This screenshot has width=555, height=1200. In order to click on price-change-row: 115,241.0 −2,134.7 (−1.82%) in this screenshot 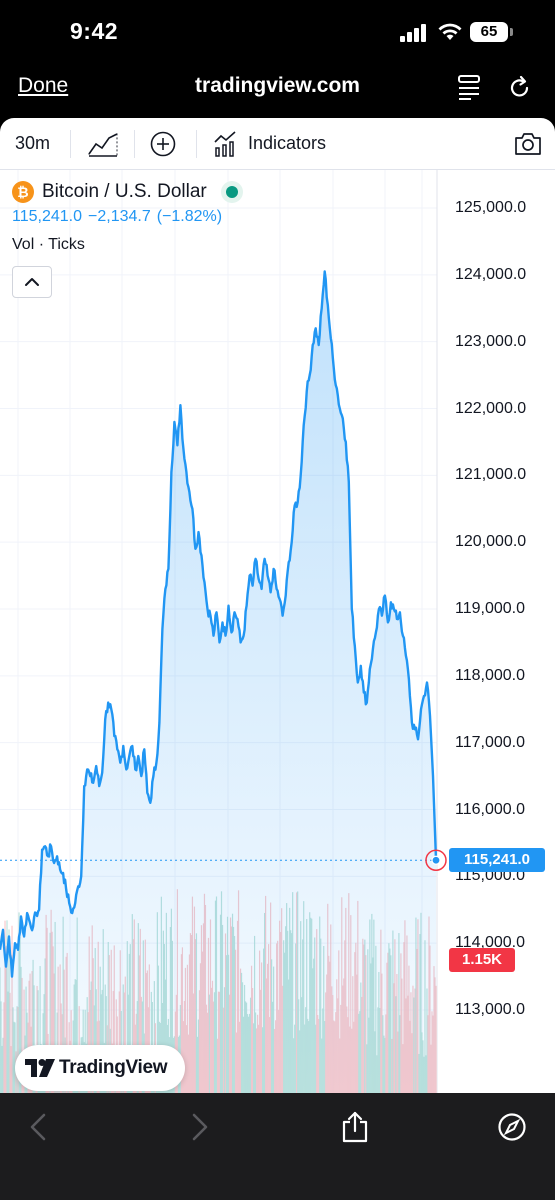, I will do `click(127, 219)`.